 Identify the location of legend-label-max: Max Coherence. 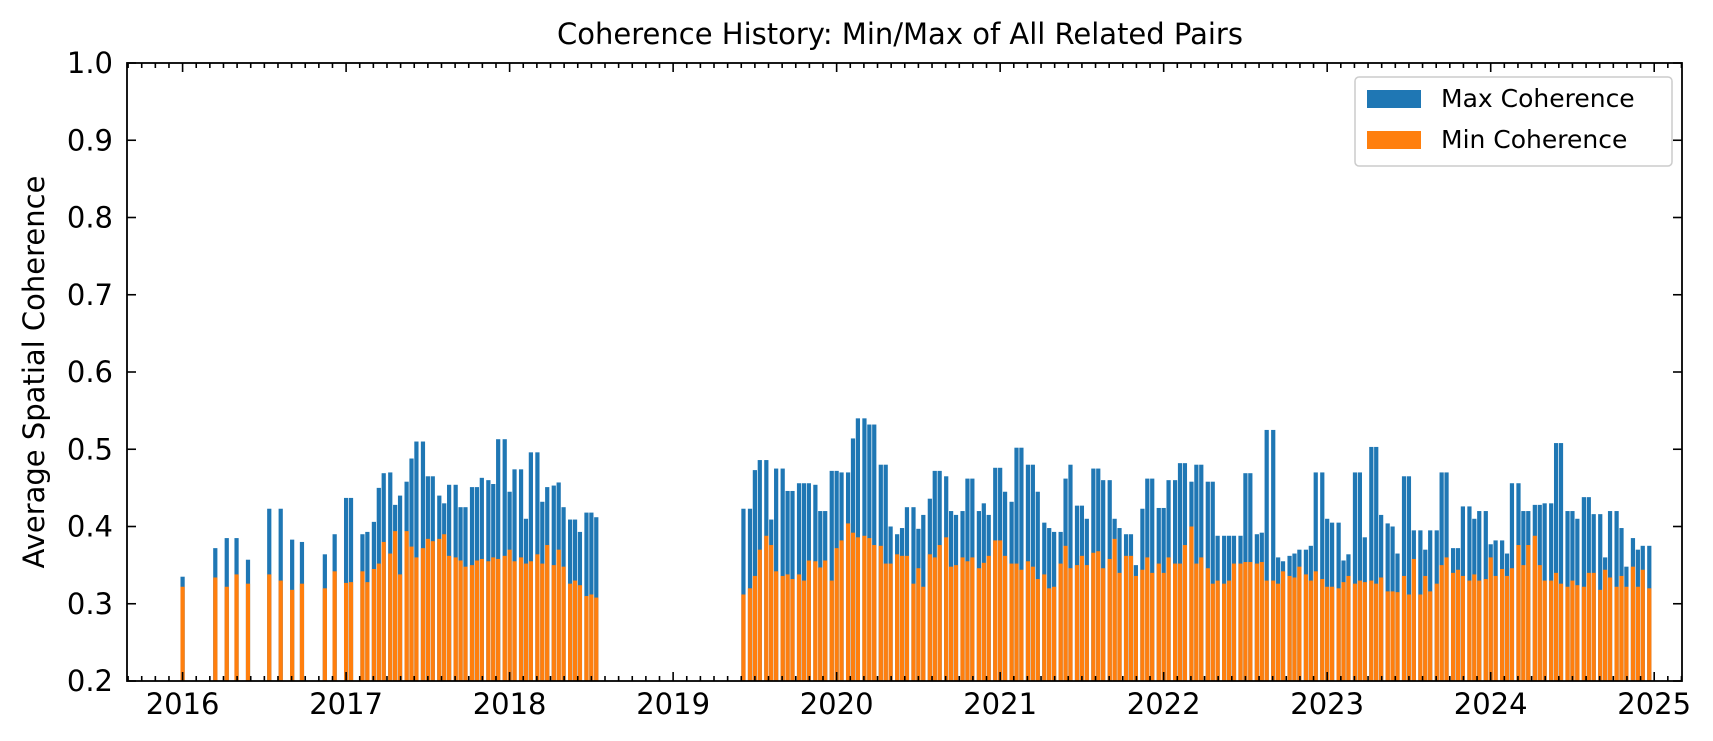
(1538, 98).